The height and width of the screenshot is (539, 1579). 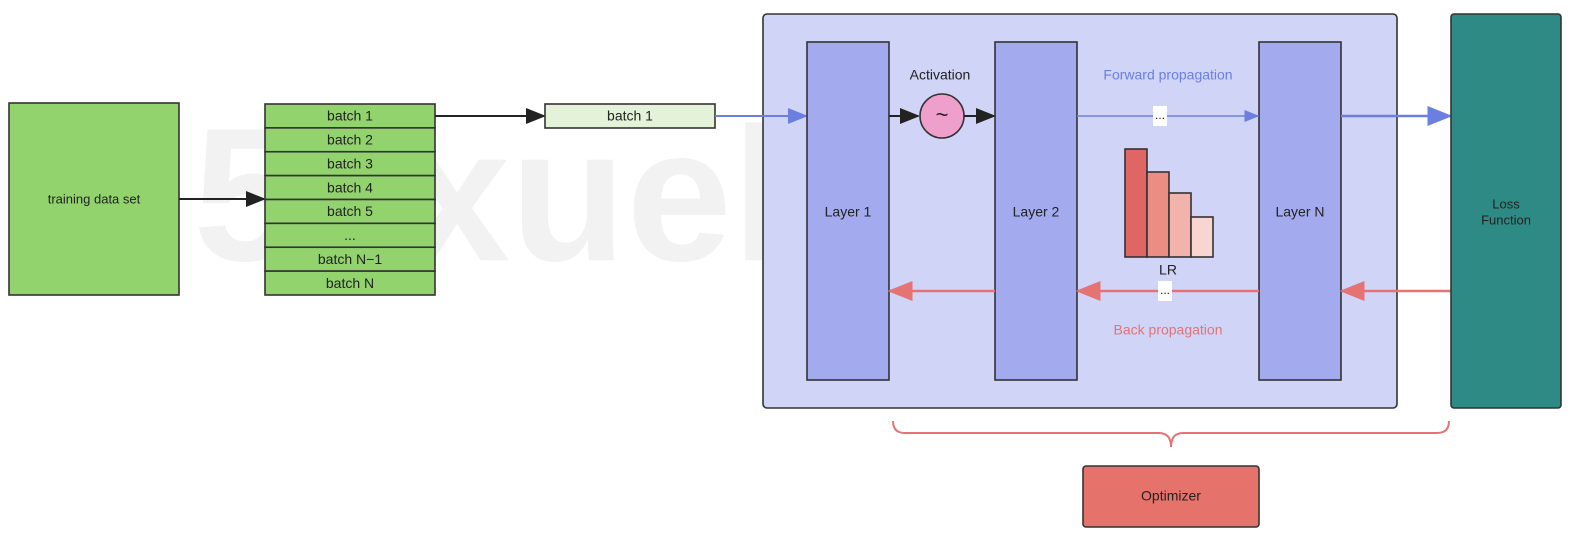 I want to click on layer-label: Layer N, so click(x=1299, y=212).